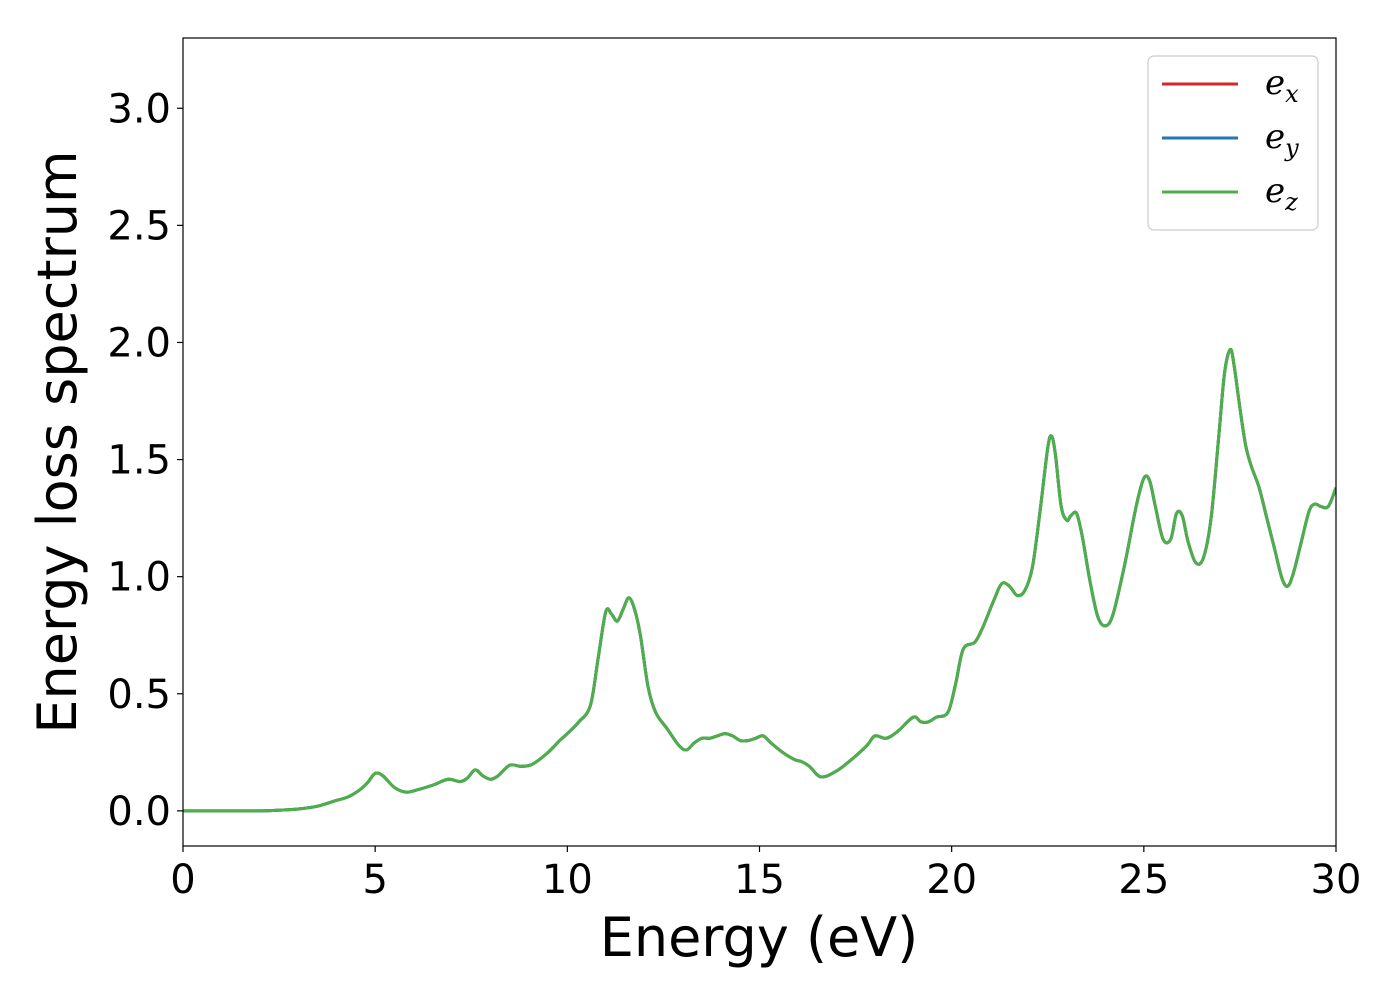 The width and height of the screenshot is (1400, 1000). Describe the element at coordinates (139, 578) in the screenshot. I see `y-tick-label: 1.0` at that location.